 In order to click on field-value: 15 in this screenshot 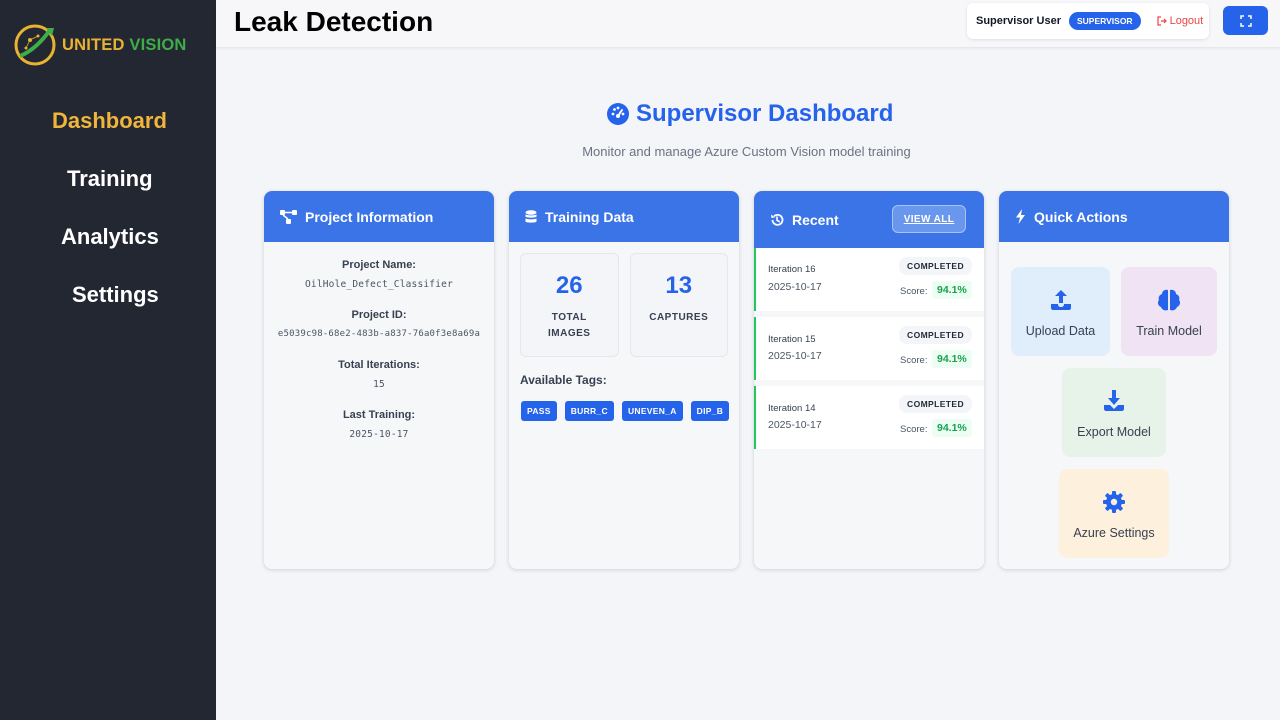, I will do `click(379, 384)`.